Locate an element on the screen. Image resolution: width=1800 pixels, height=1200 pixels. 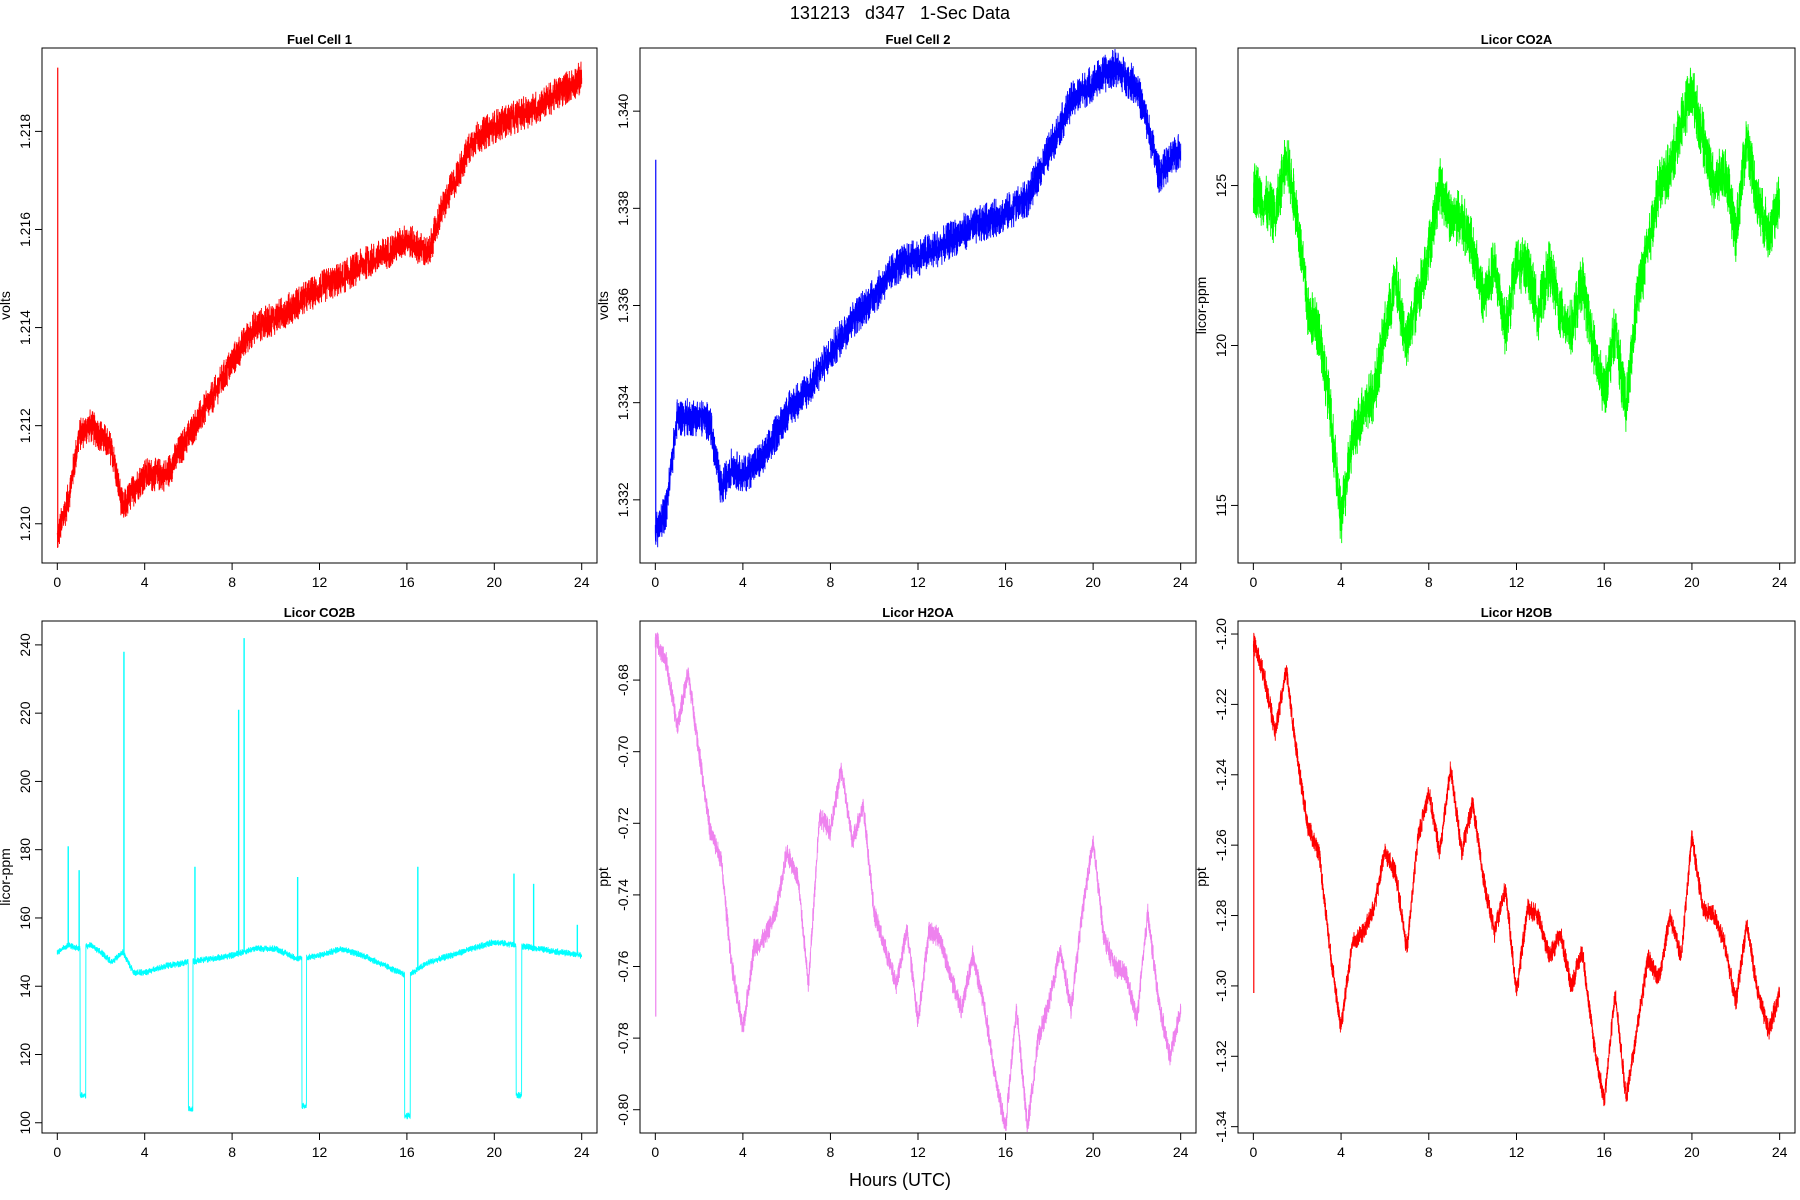
y-tick-label: 1.210 is located at coordinates (25, 523).